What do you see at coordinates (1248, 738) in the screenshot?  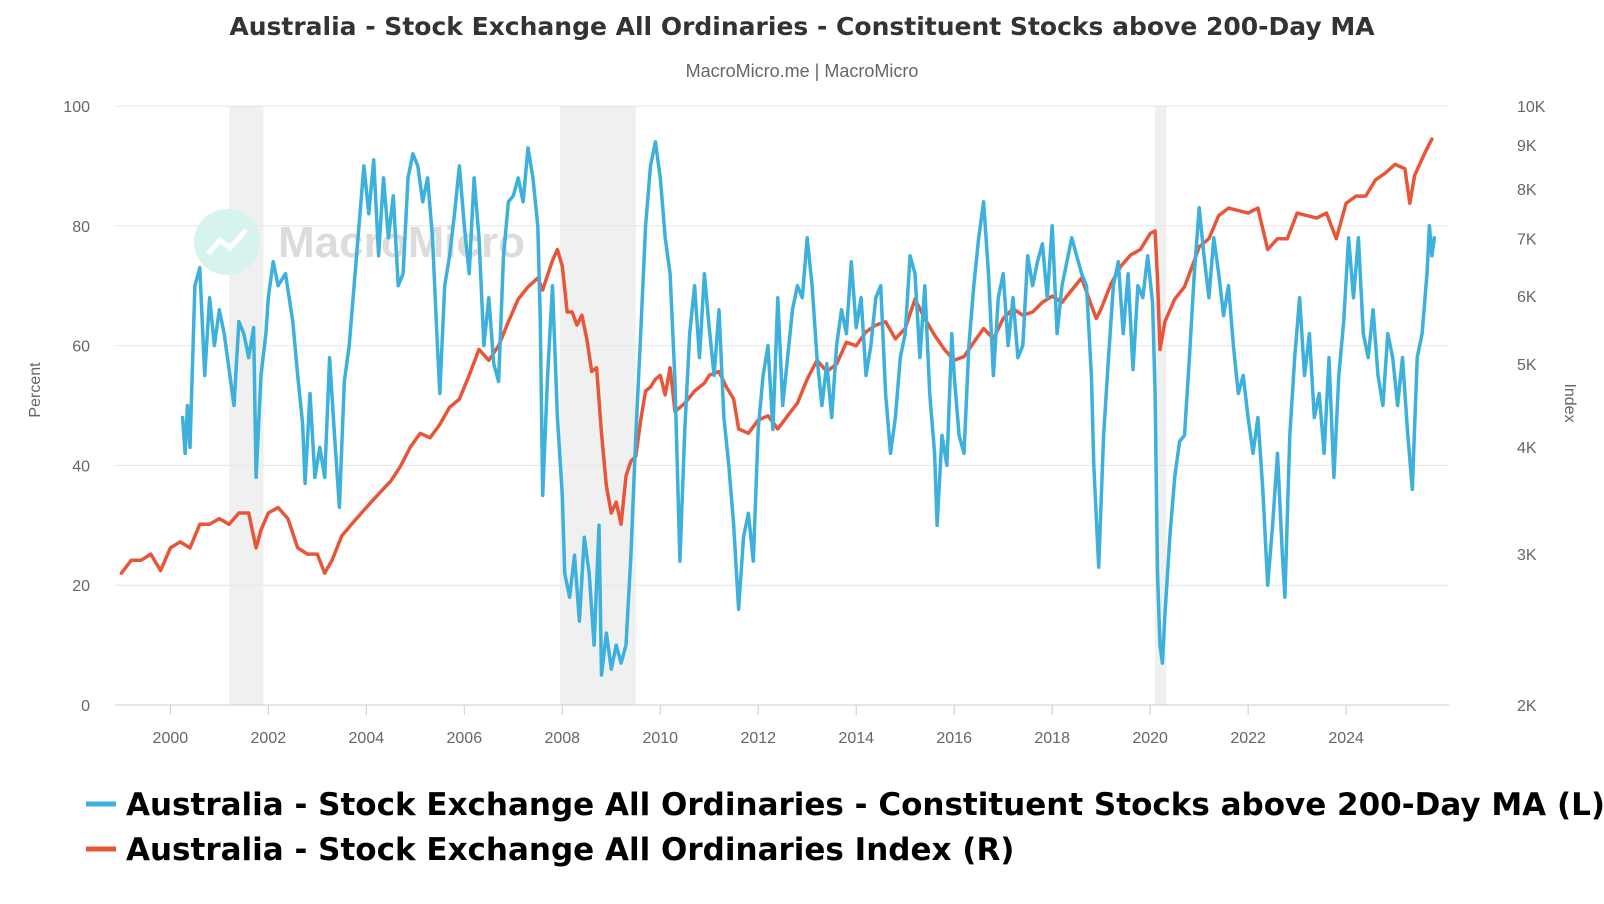 I see `x-tick-label: 2022` at bounding box center [1248, 738].